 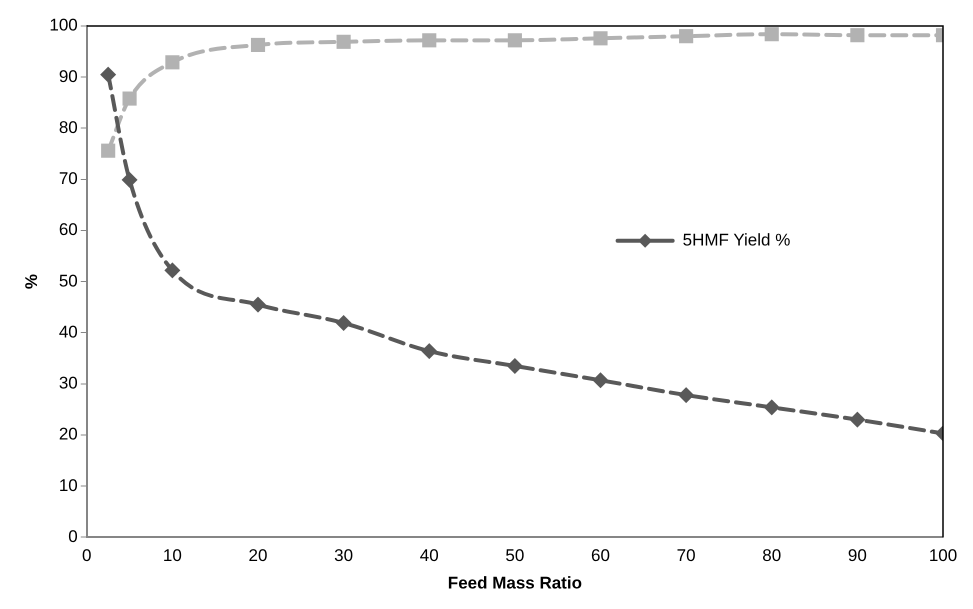 What do you see at coordinates (68, 178) in the screenshot?
I see `y-tick-label: 70` at bounding box center [68, 178].